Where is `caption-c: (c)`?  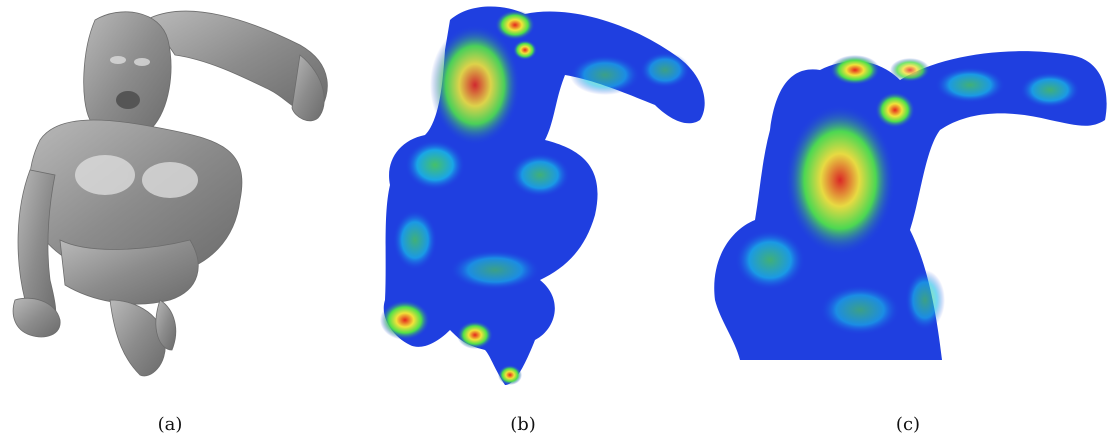
caption-c: (c) is located at coordinates (908, 424).